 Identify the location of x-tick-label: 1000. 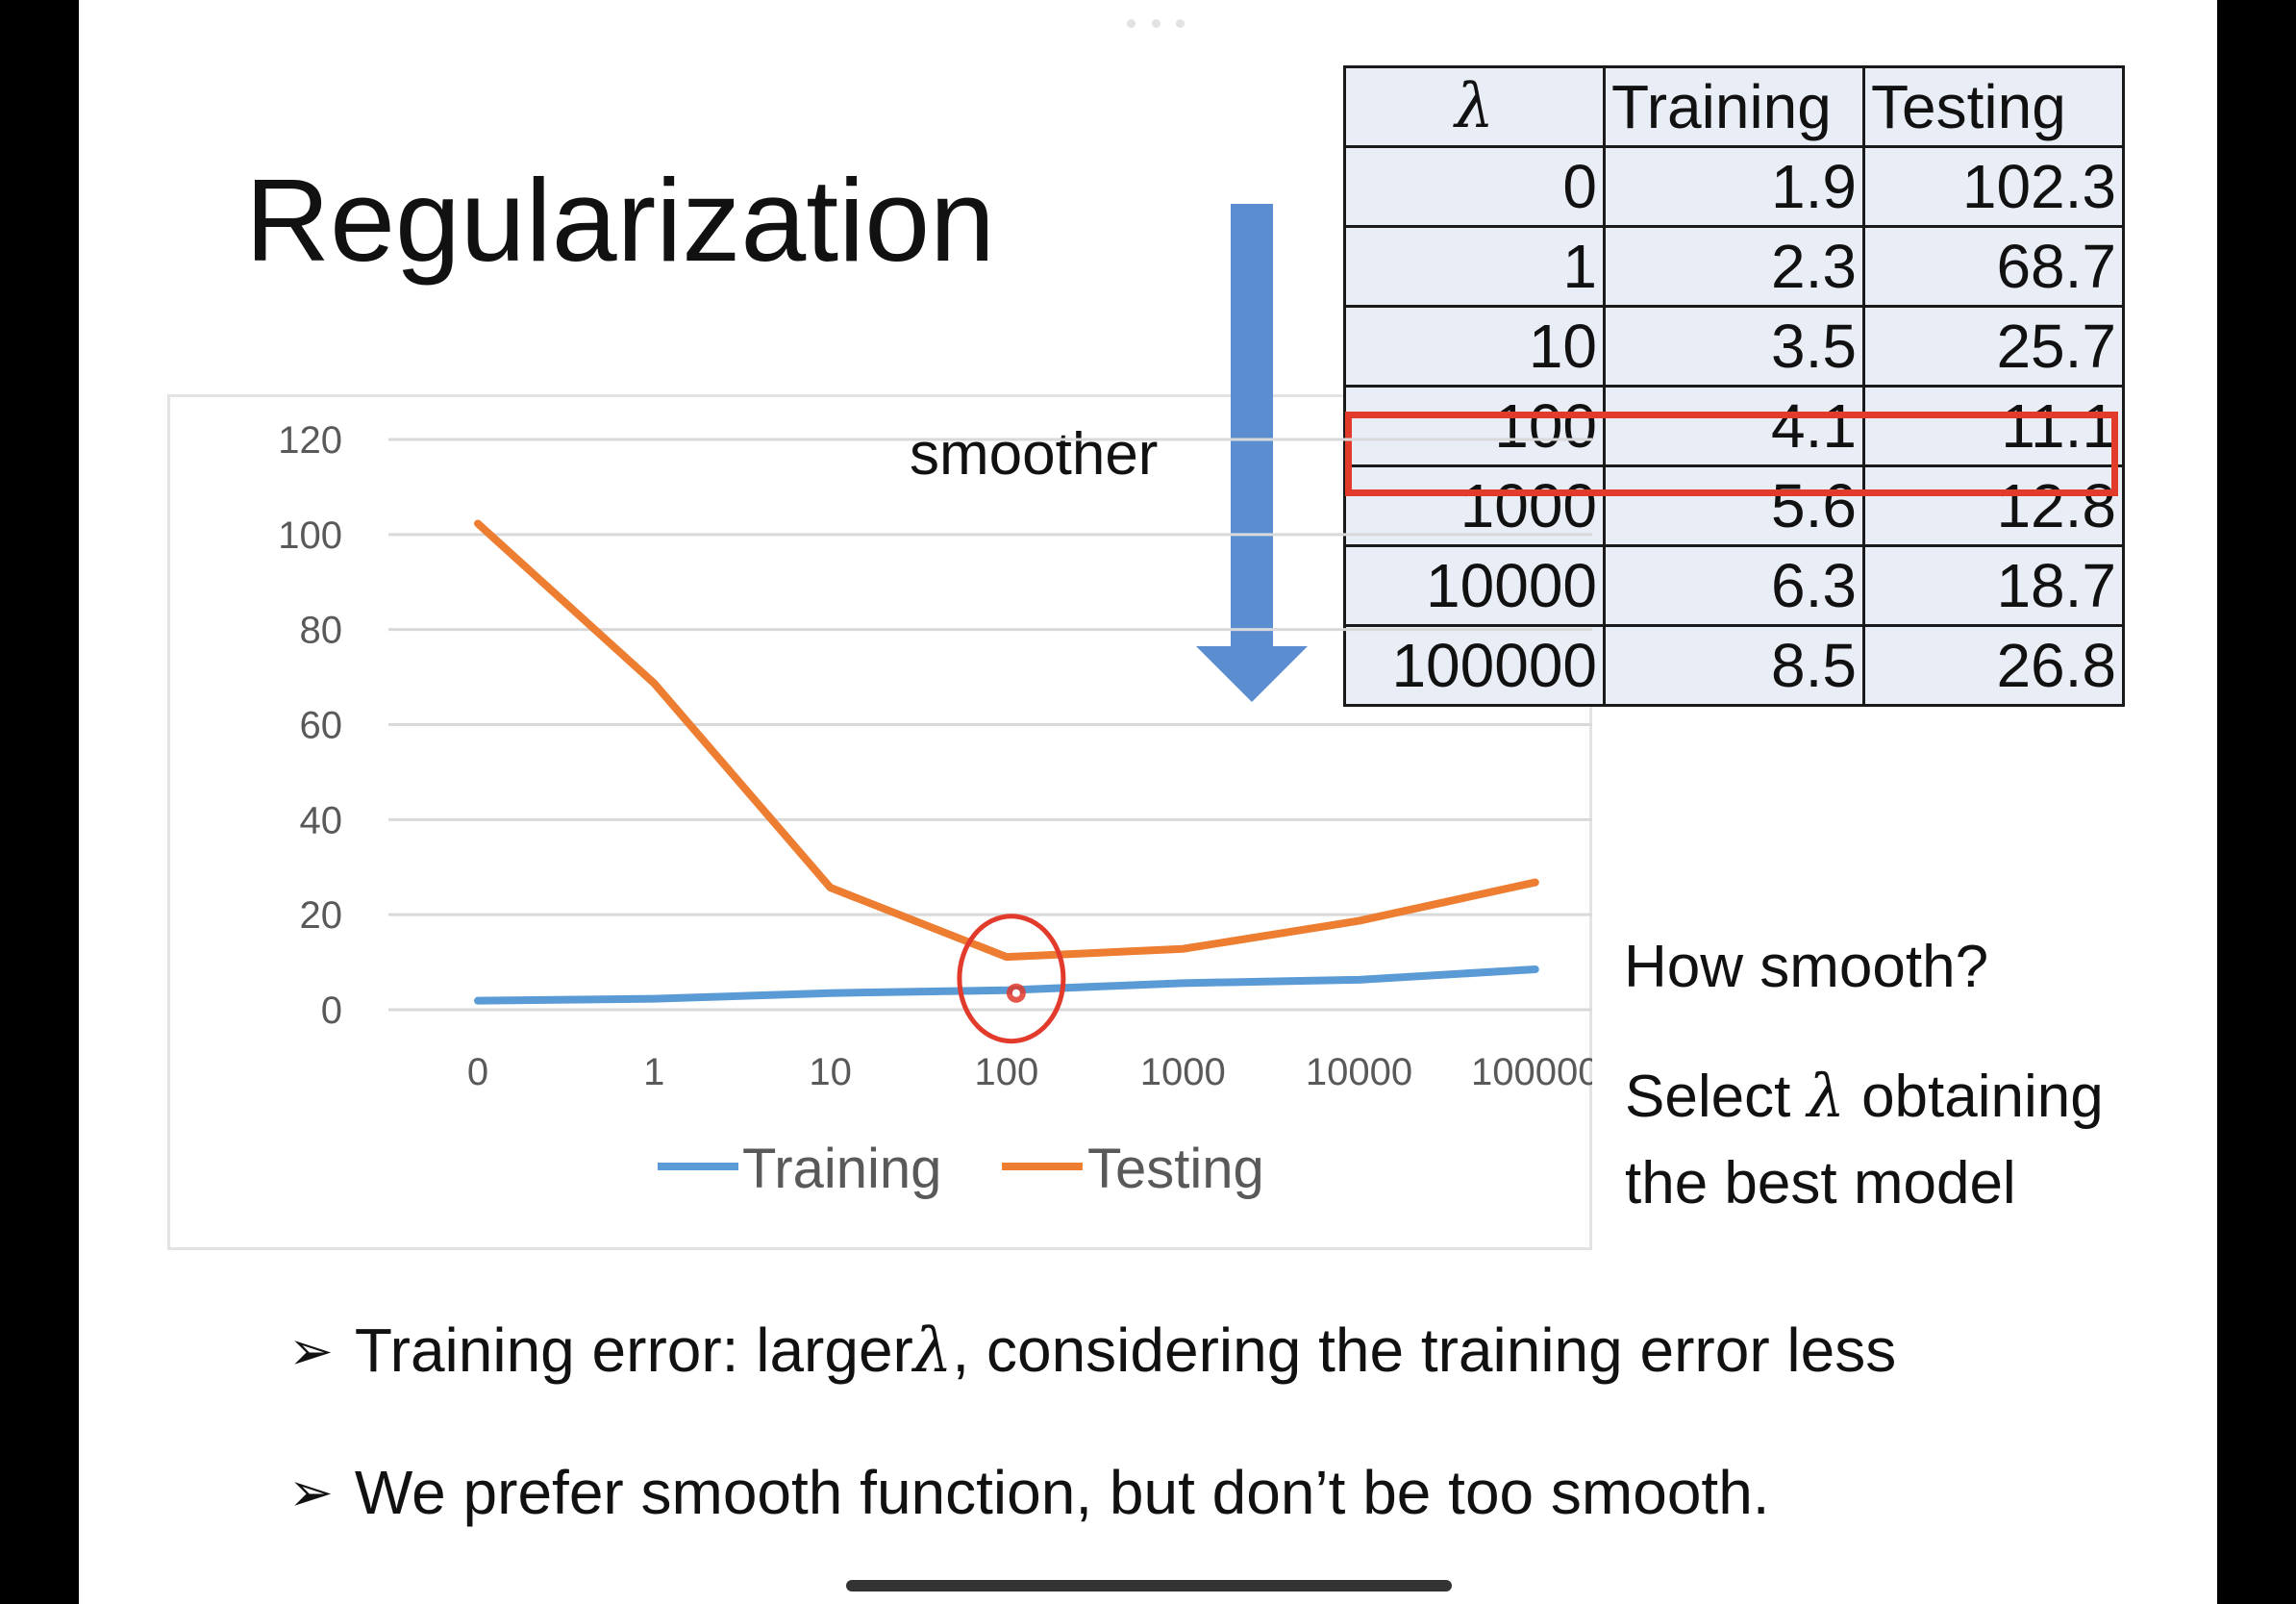
(1183, 1072).